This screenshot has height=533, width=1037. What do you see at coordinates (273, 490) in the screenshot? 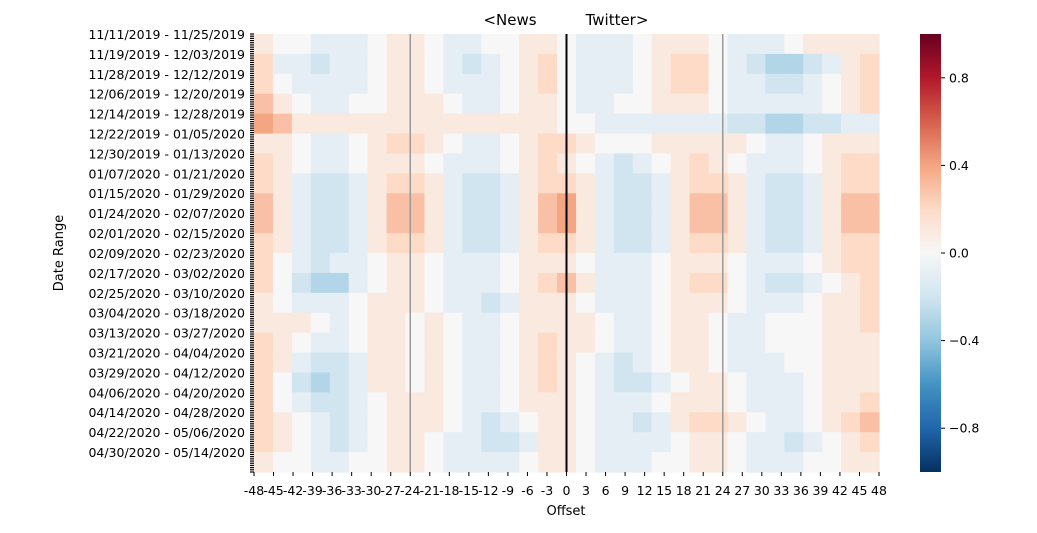
I see `x-tick-label: -45` at bounding box center [273, 490].